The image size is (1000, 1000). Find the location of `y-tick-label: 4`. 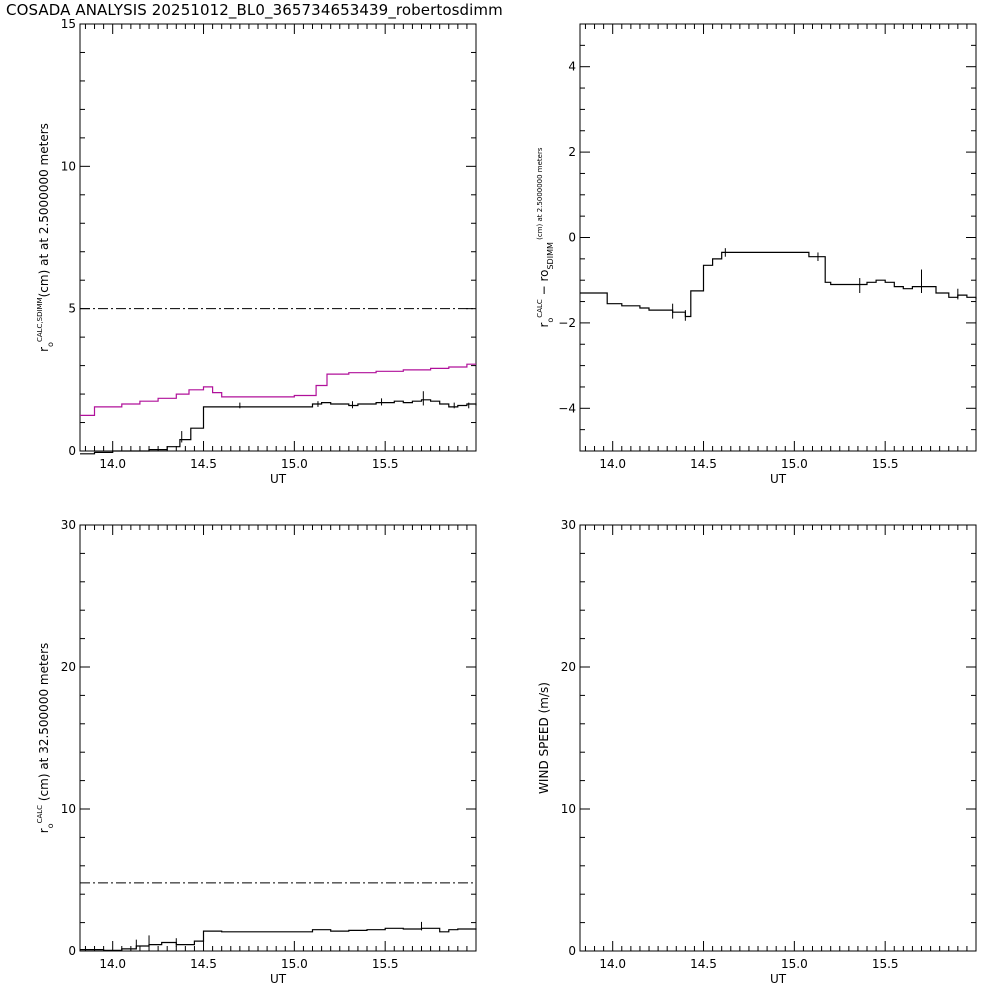

y-tick-label: 4 is located at coordinates (572, 67).